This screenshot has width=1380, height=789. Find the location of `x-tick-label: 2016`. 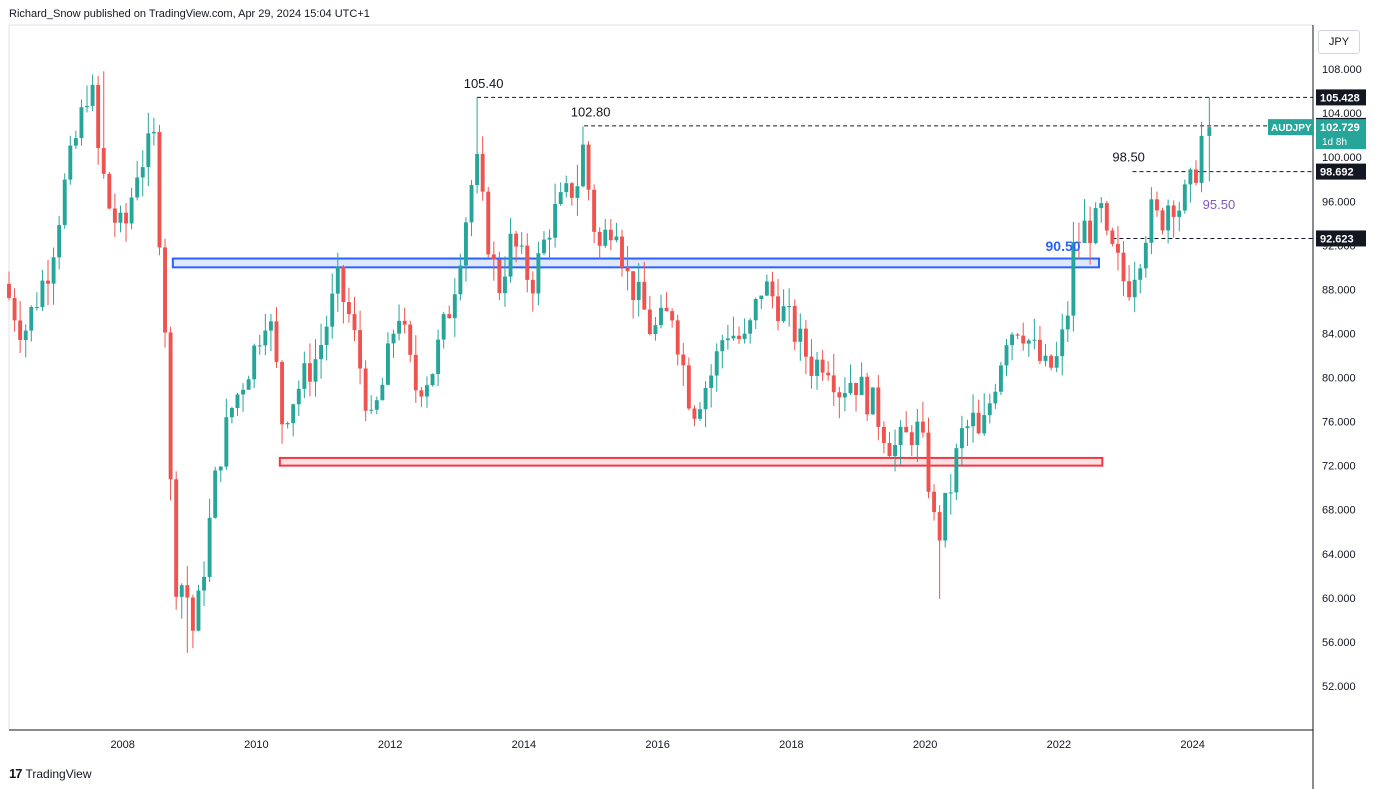

x-tick-label: 2016 is located at coordinates (657, 745).